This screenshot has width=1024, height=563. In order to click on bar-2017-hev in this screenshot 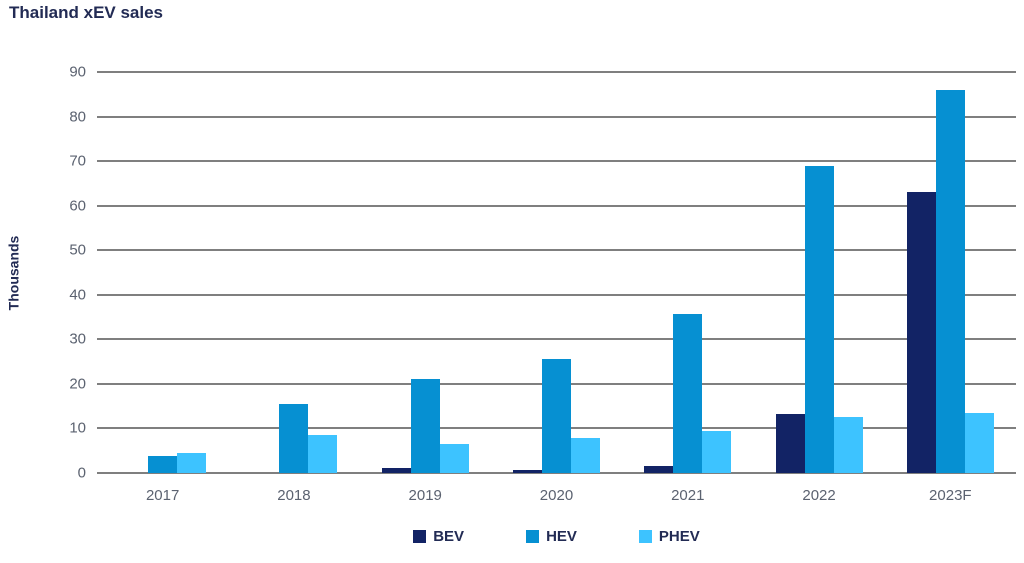, I will do `click(163, 464)`.